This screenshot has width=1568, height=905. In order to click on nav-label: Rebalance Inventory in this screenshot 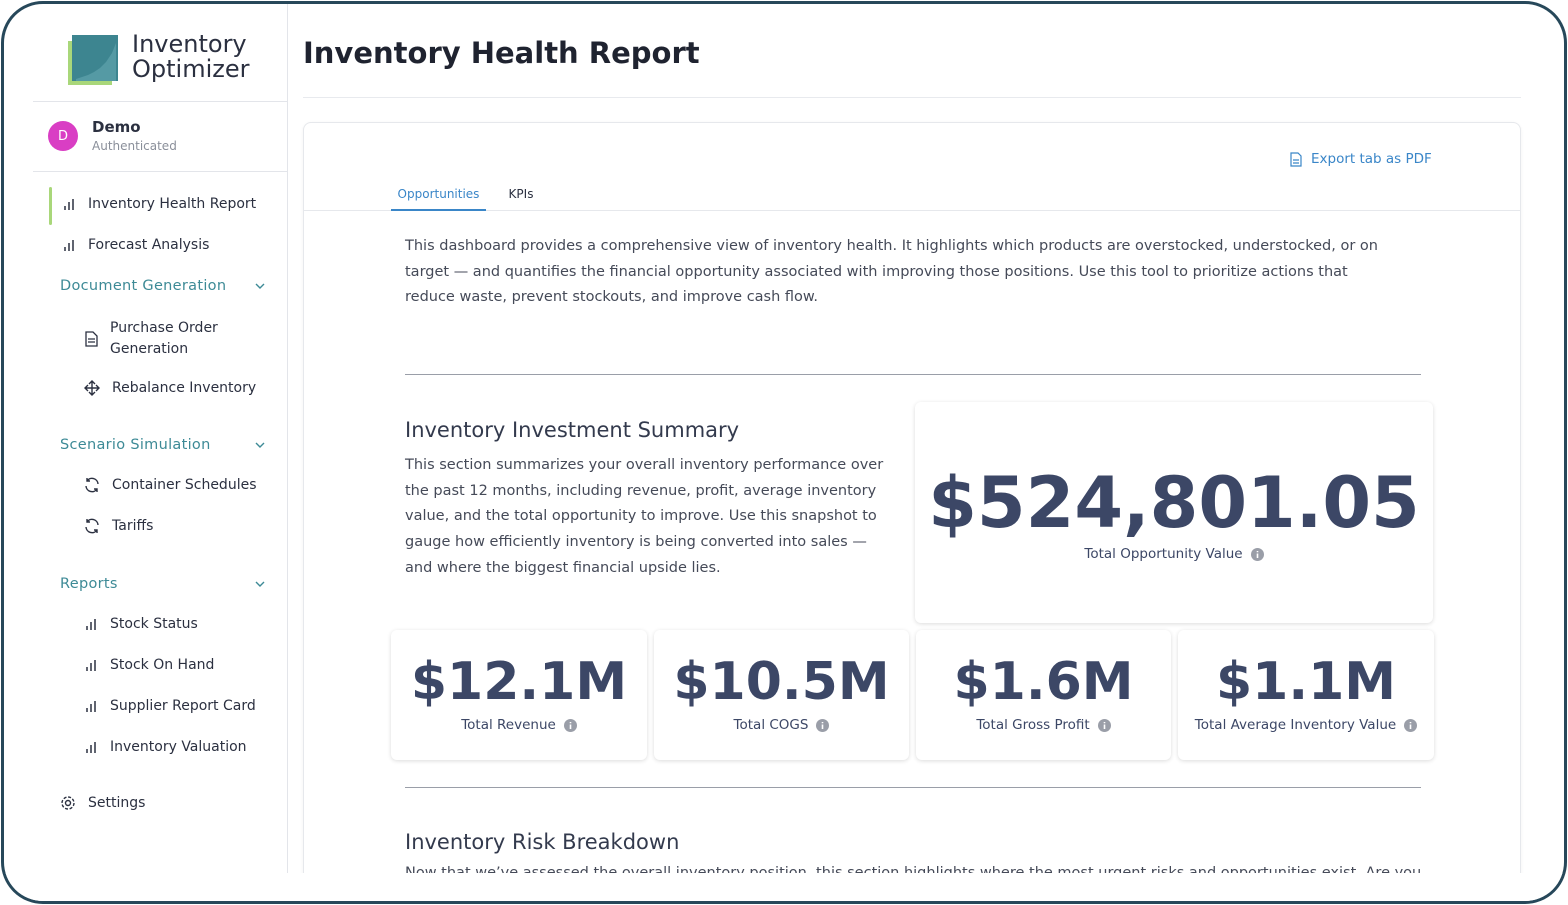, I will do `click(184, 388)`.